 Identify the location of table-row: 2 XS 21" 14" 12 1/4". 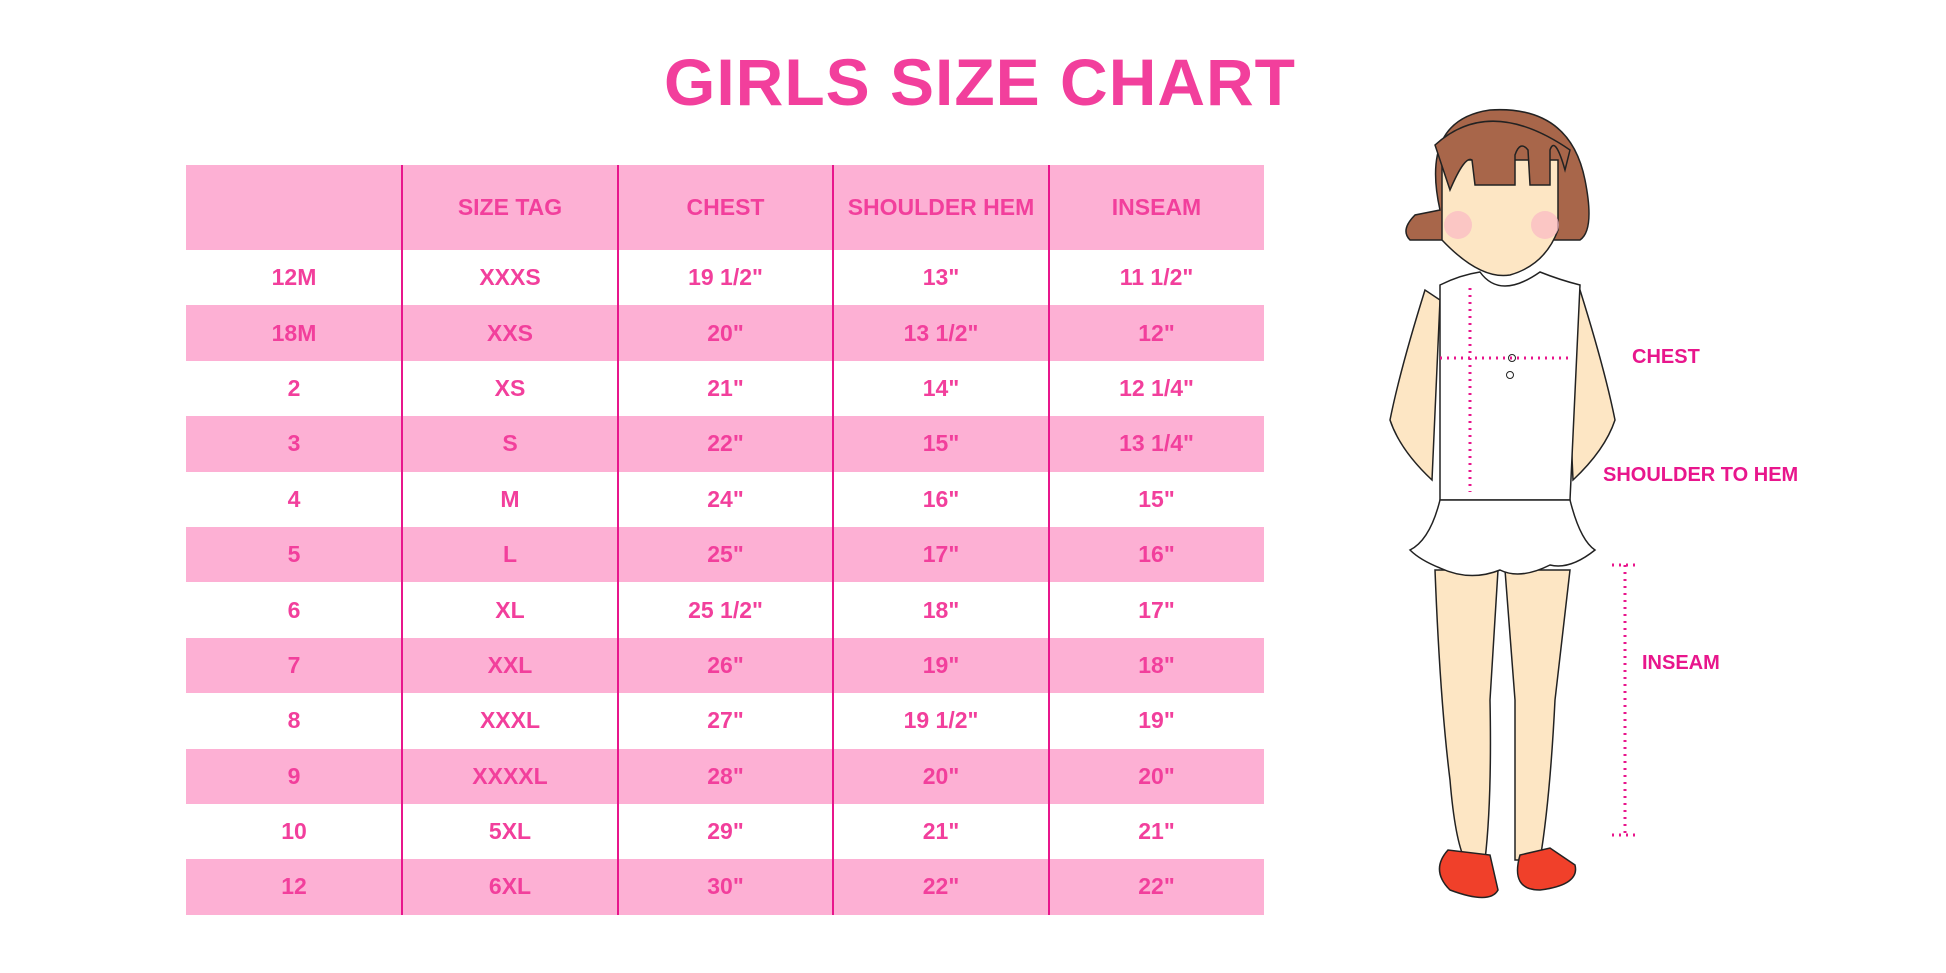
(725, 388).